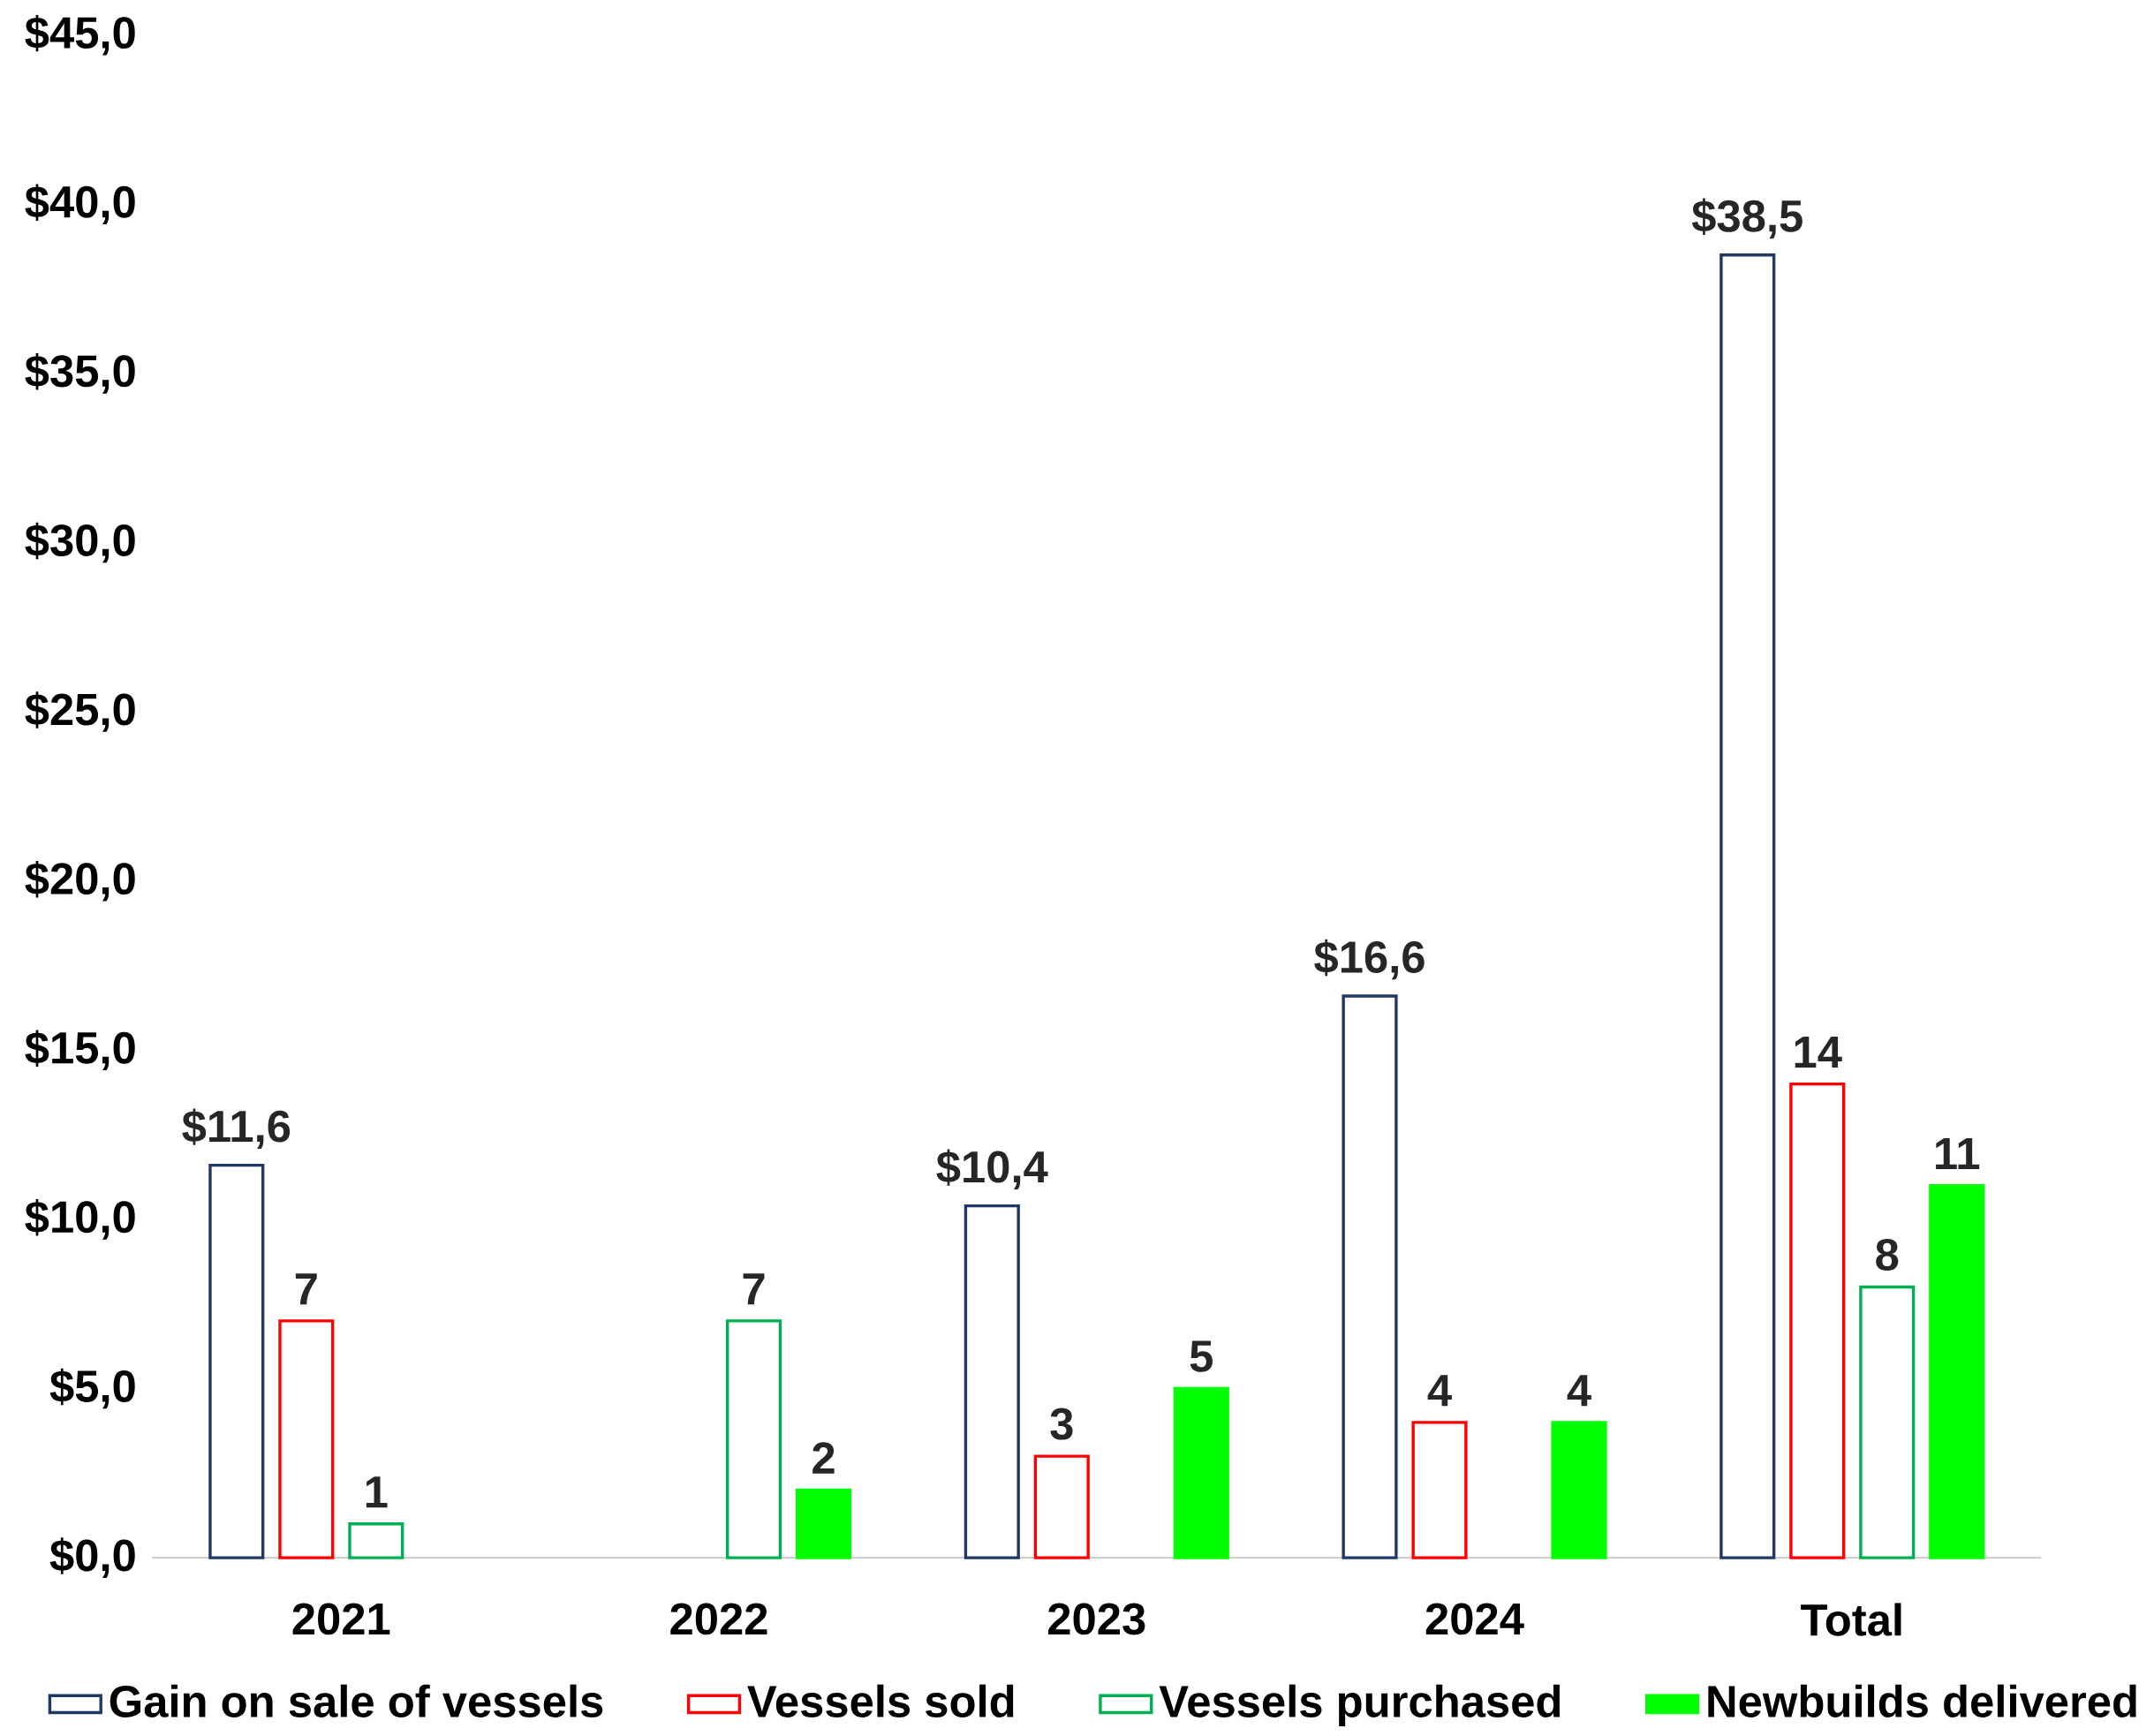 The height and width of the screenshot is (1736, 2154). I want to click on y-tick-label: $15,0, so click(80, 1050).